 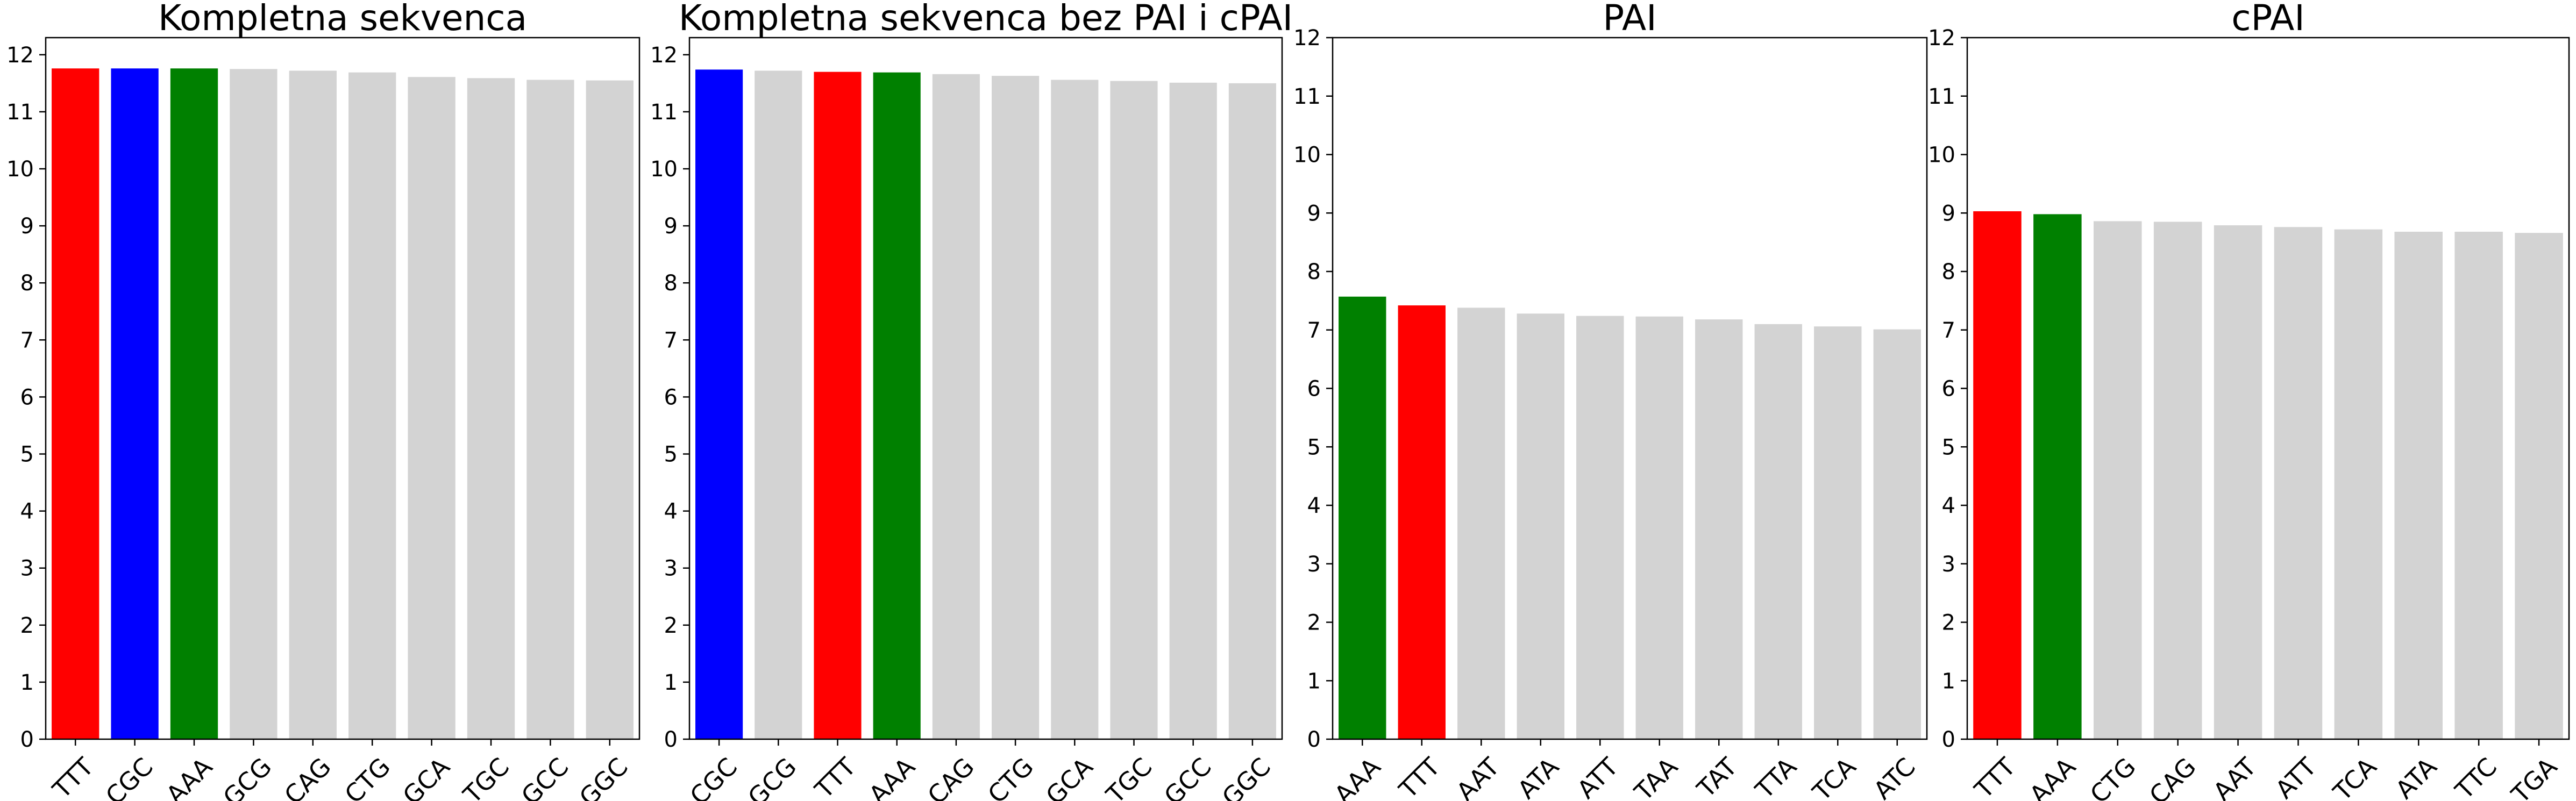 What do you see at coordinates (2535, 777) in the screenshot?
I see `x-tick-label: TGA` at bounding box center [2535, 777].